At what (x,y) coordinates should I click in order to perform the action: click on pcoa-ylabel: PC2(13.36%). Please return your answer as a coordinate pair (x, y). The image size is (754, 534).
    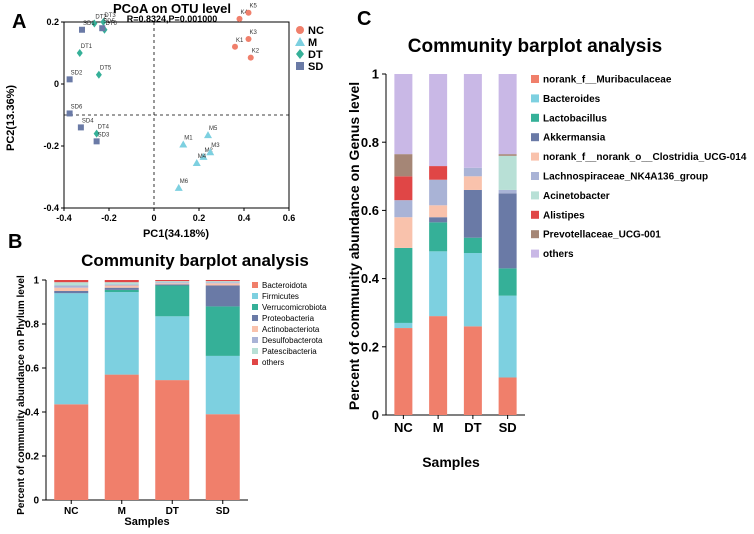
    Looking at the image, I should click on (11, 118).